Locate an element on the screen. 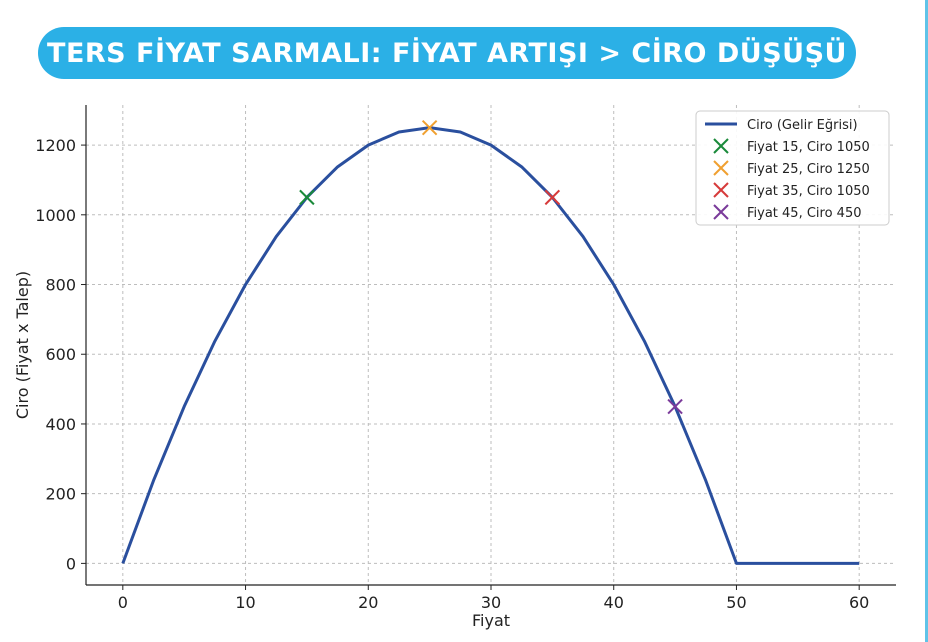  y-tick-label: 1000 is located at coordinates (55, 215).